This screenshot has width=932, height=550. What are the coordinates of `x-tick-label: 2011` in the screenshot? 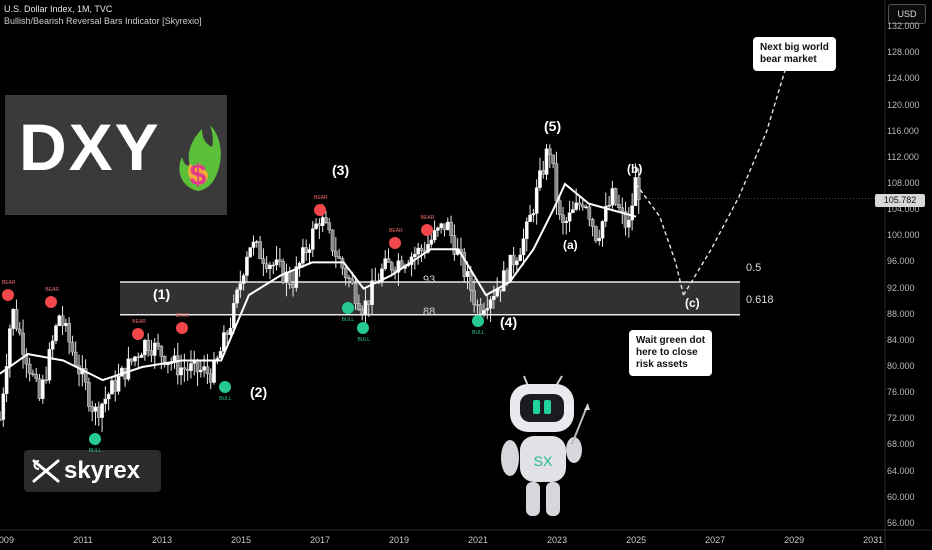 It's located at (83, 540).